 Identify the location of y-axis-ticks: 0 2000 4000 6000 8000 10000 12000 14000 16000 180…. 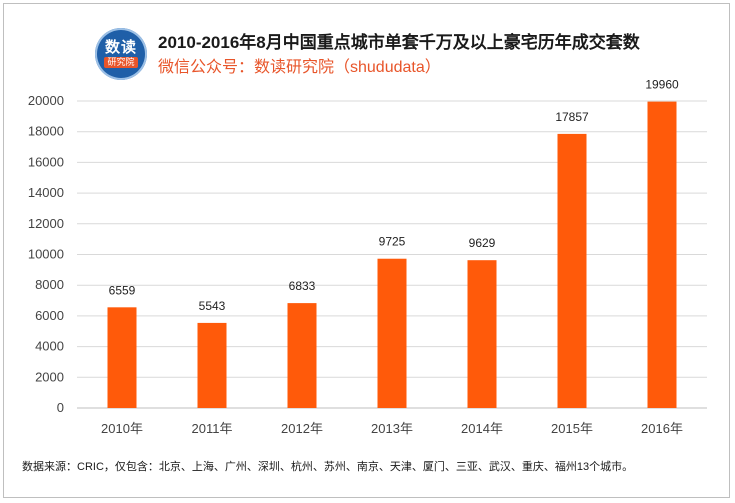
(46, 254).